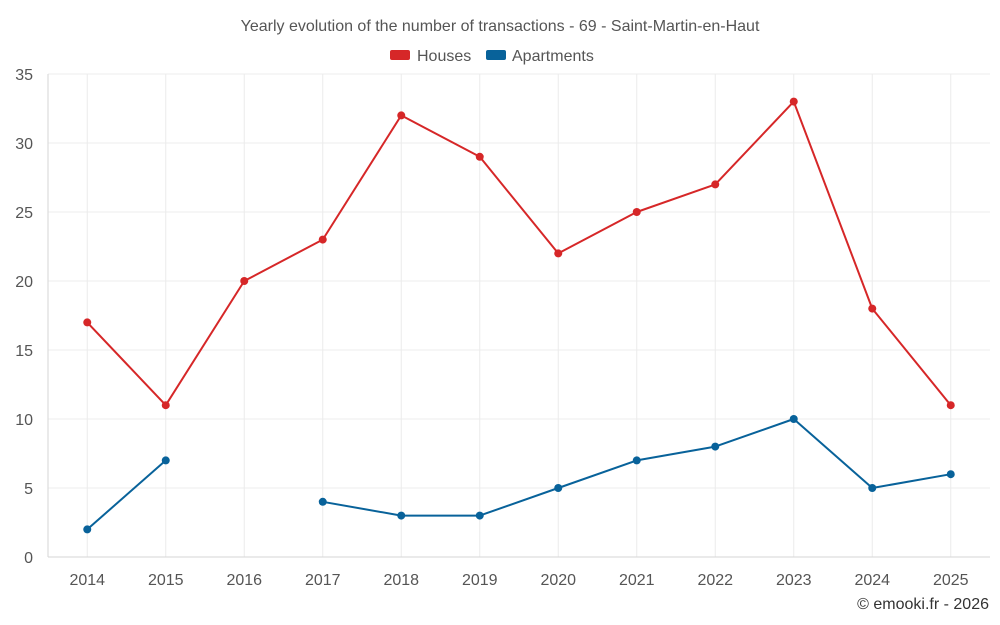  What do you see at coordinates (24, 351) in the screenshot?
I see `y-tick-label: 15` at bounding box center [24, 351].